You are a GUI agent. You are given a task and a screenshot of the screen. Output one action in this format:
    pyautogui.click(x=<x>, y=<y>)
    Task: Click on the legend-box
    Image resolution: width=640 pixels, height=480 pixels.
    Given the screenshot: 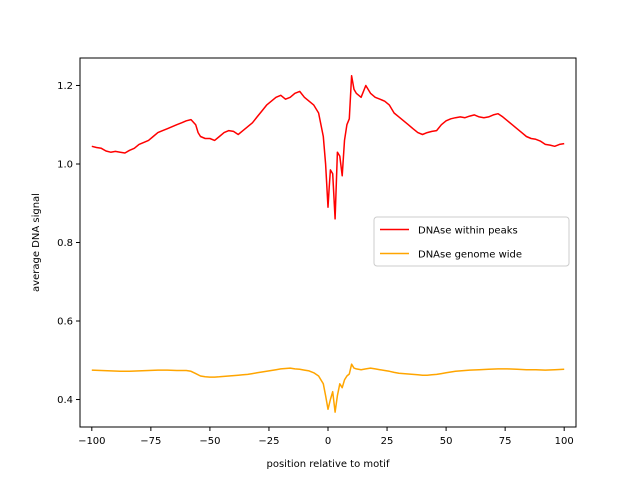 What is the action you would take?
    pyautogui.click(x=471, y=241)
    